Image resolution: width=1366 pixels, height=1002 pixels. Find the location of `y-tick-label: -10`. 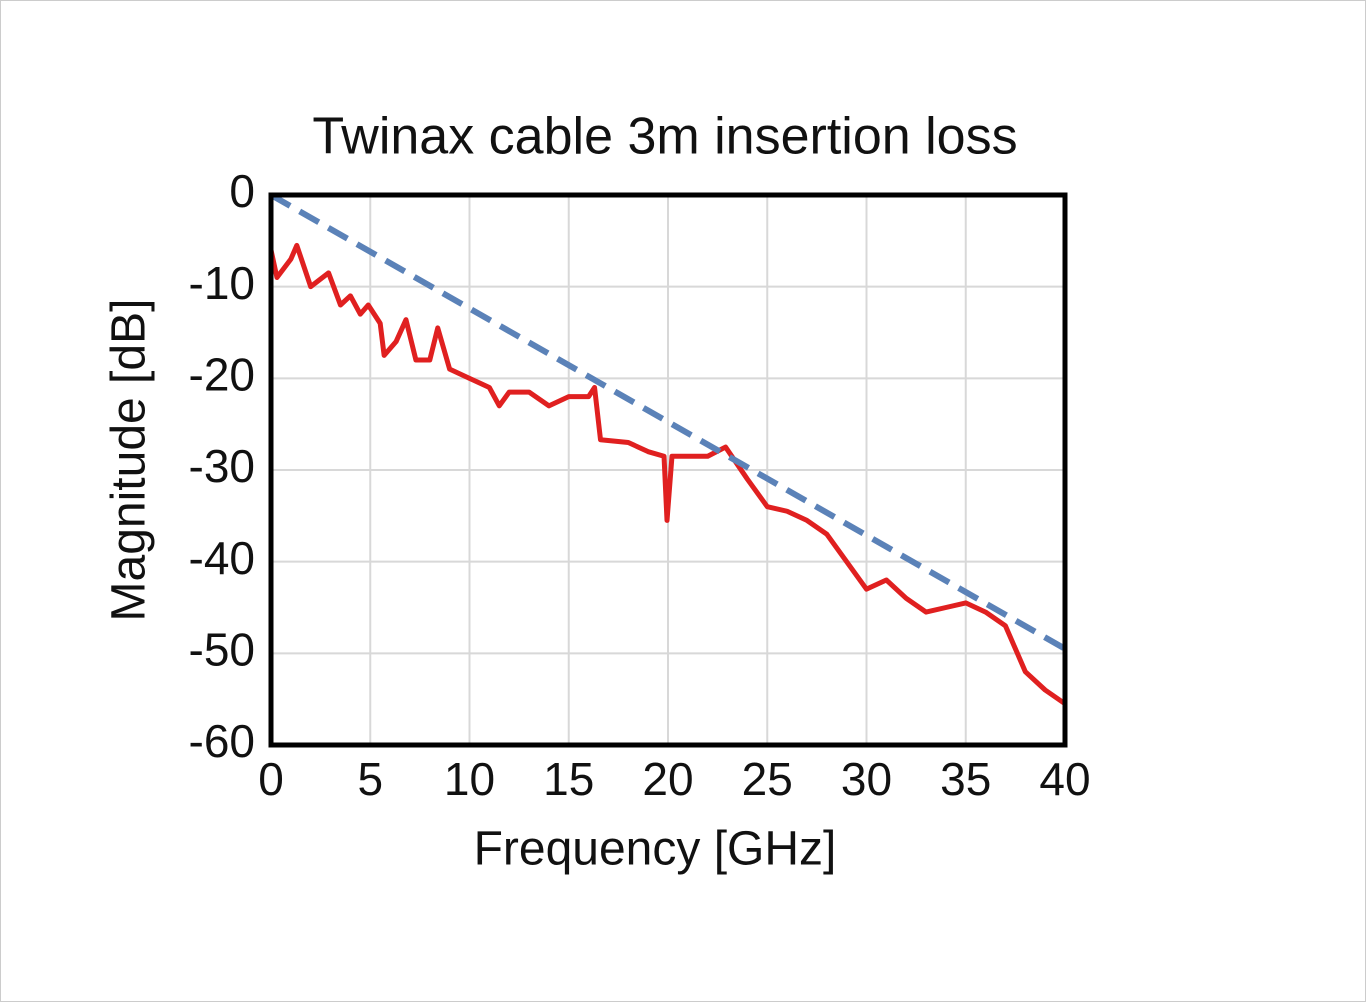

y-tick-label: -10 is located at coordinates (222, 283).